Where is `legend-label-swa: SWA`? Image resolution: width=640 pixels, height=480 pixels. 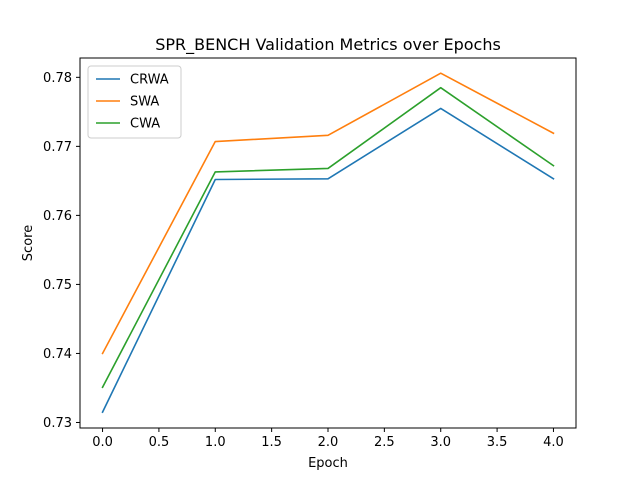
legend-label-swa: SWA is located at coordinates (144, 102).